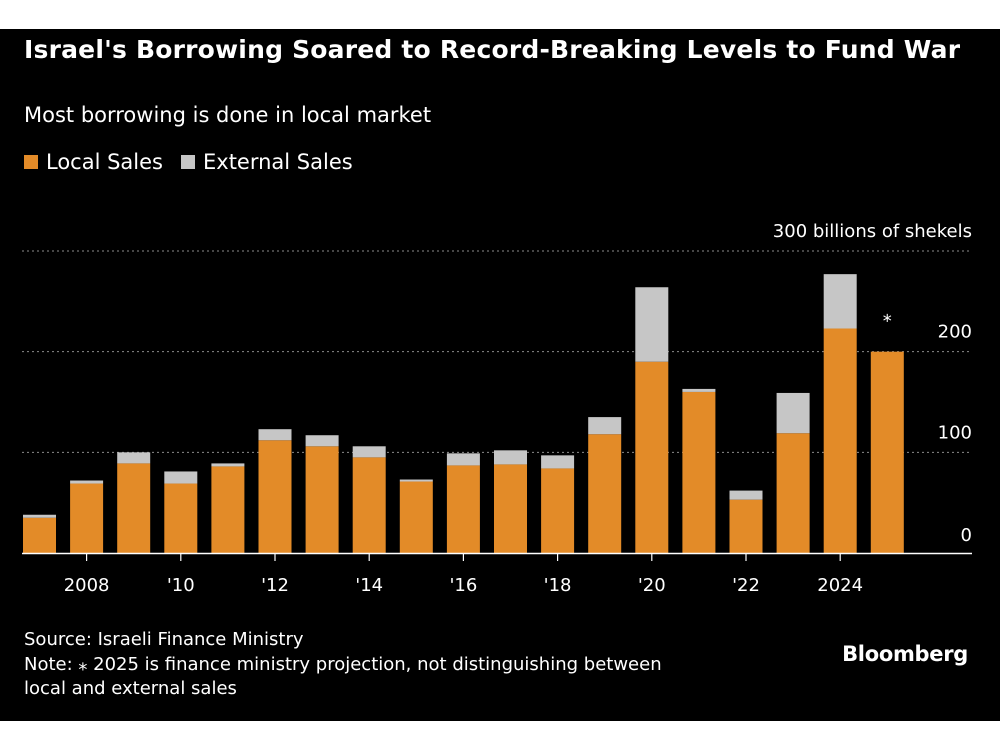 Image resolution: width=1000 pixels, height=750 pixels. What do you see at coordinates (463, 459) in the screenshot?
I see `bar-external-2016` at bounding box center [463, 459].